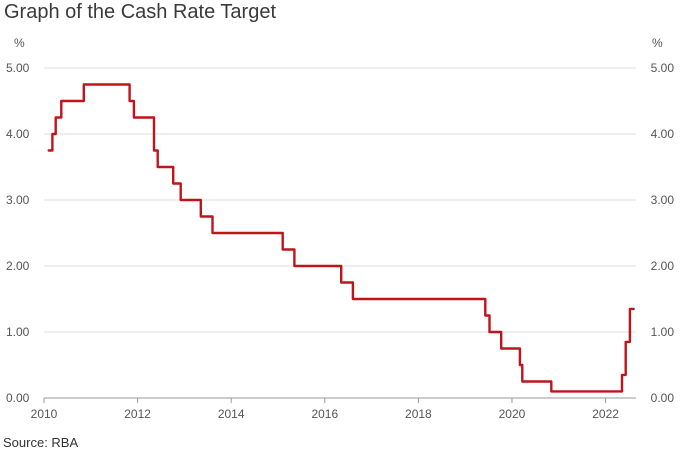 Image resolution: width=680 pixels, height=454 pixels. I want to click on y-tick-label-right: 0.00, so click(663, 398).